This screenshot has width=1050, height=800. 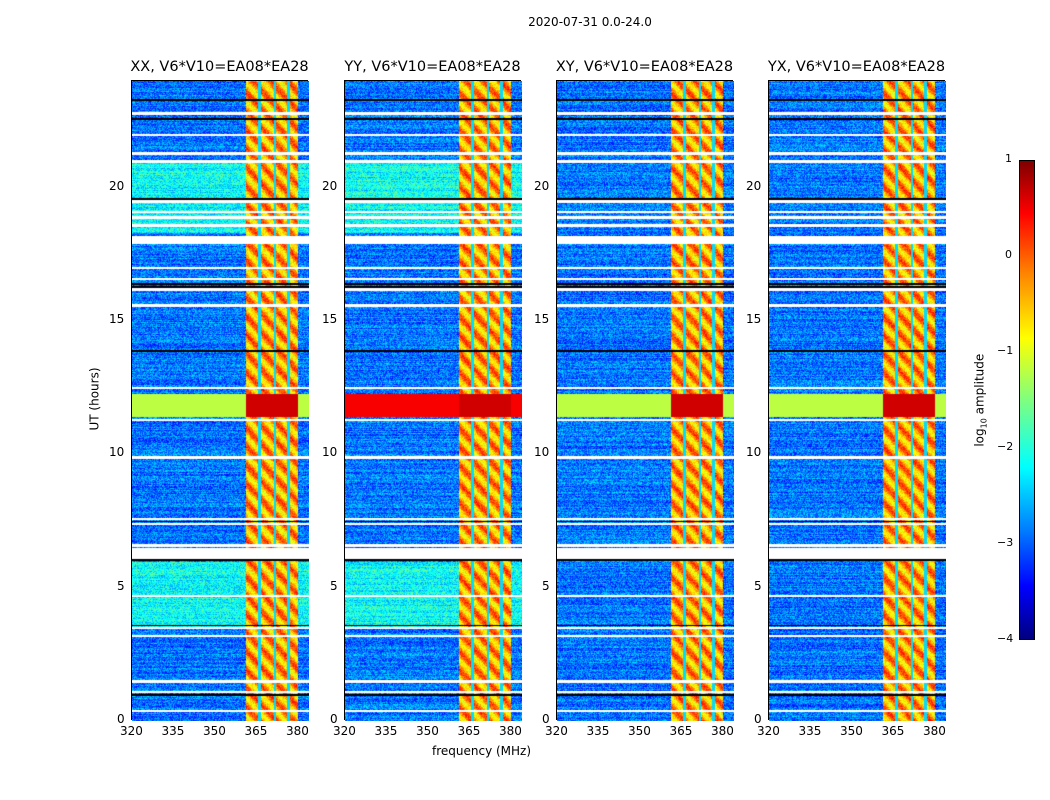 I want to click on figure-title: 2020-07-31 0.0-24.0, so click(x=590, y=22).